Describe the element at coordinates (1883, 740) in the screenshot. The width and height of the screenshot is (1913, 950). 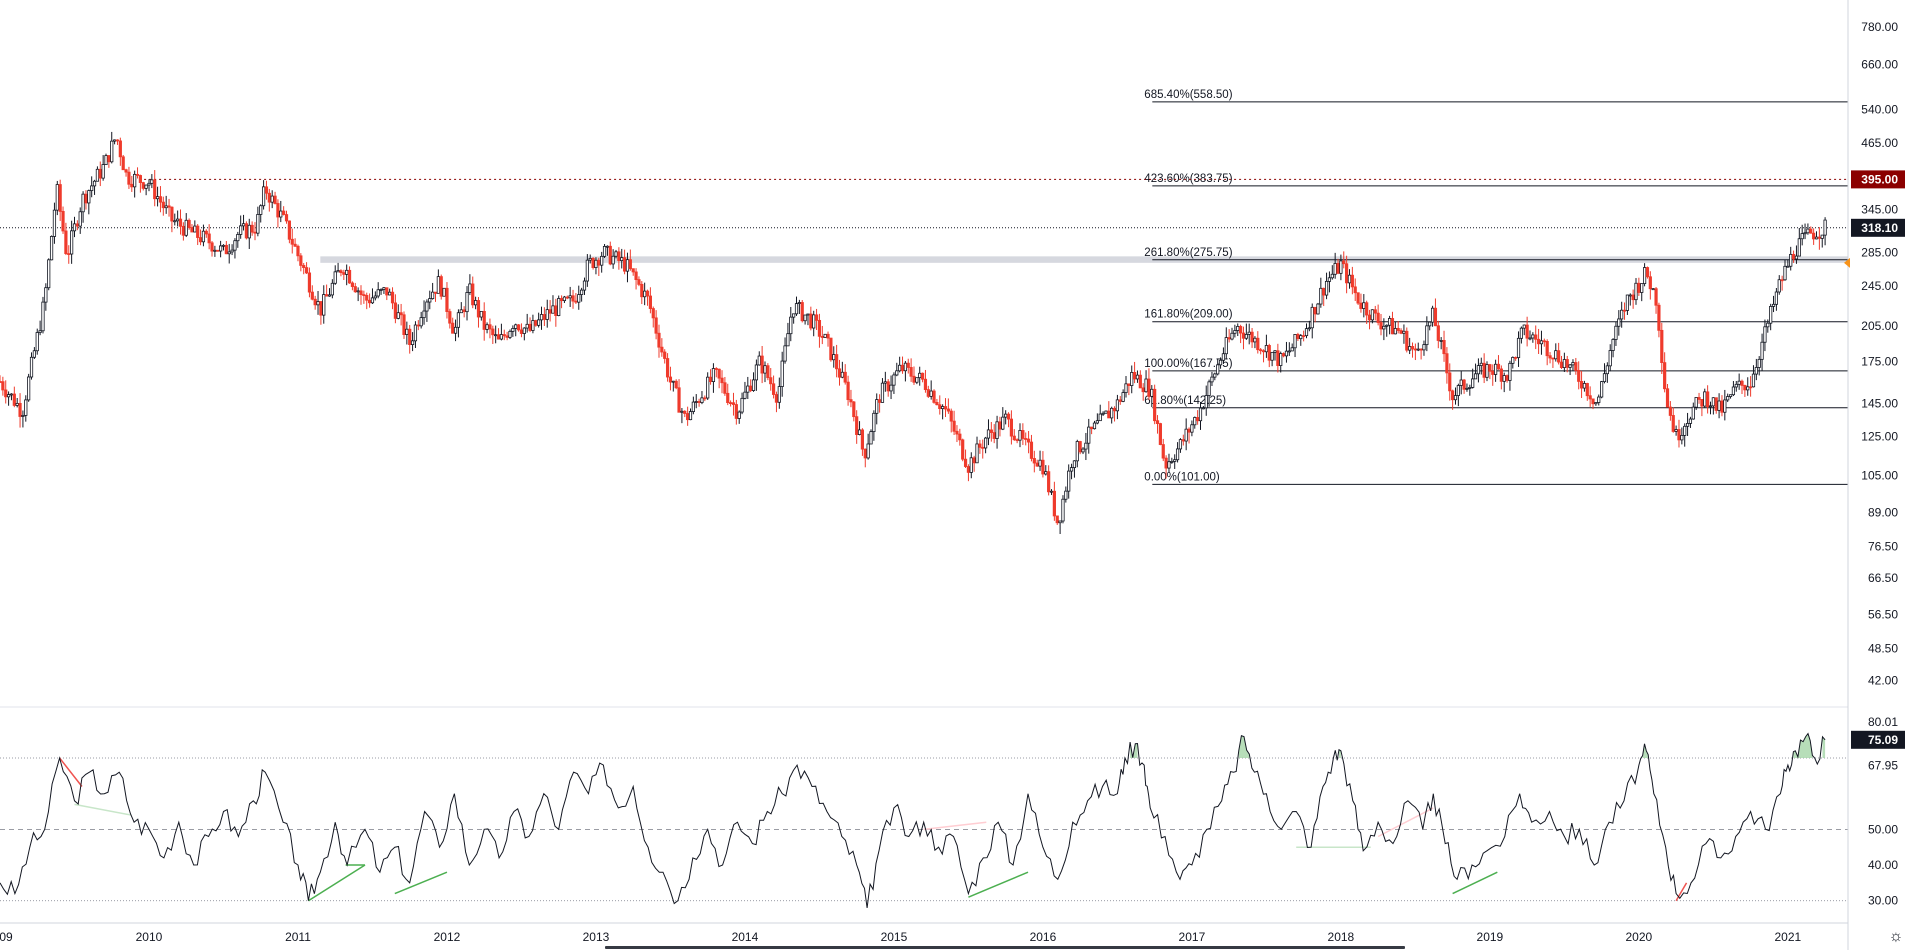
I see `svg-text: 75.09` at that location.